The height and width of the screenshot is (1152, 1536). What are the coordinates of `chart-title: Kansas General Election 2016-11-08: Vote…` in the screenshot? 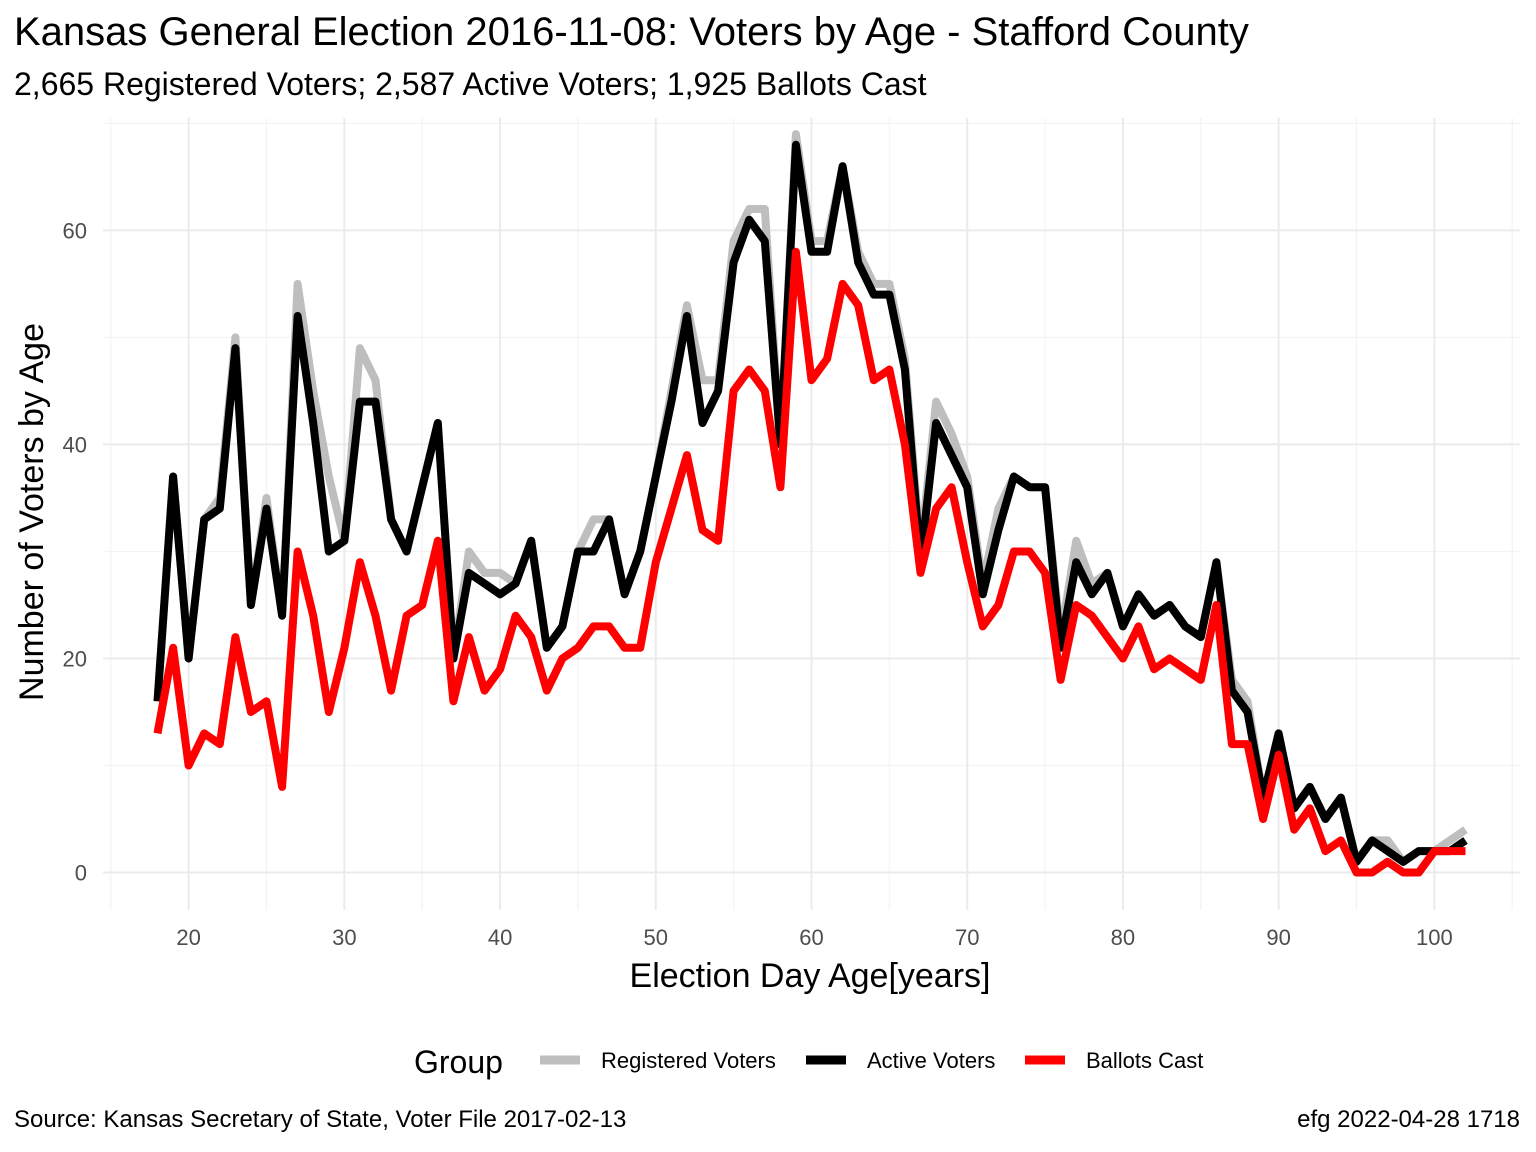 It's located at (631, 32).